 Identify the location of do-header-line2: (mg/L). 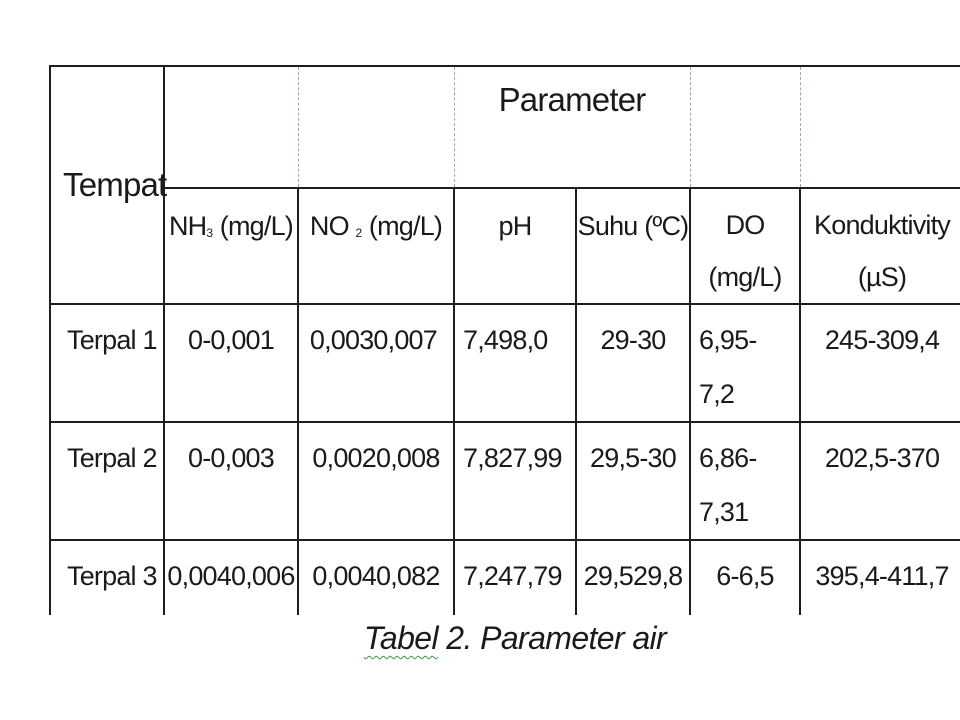
(745, 277).